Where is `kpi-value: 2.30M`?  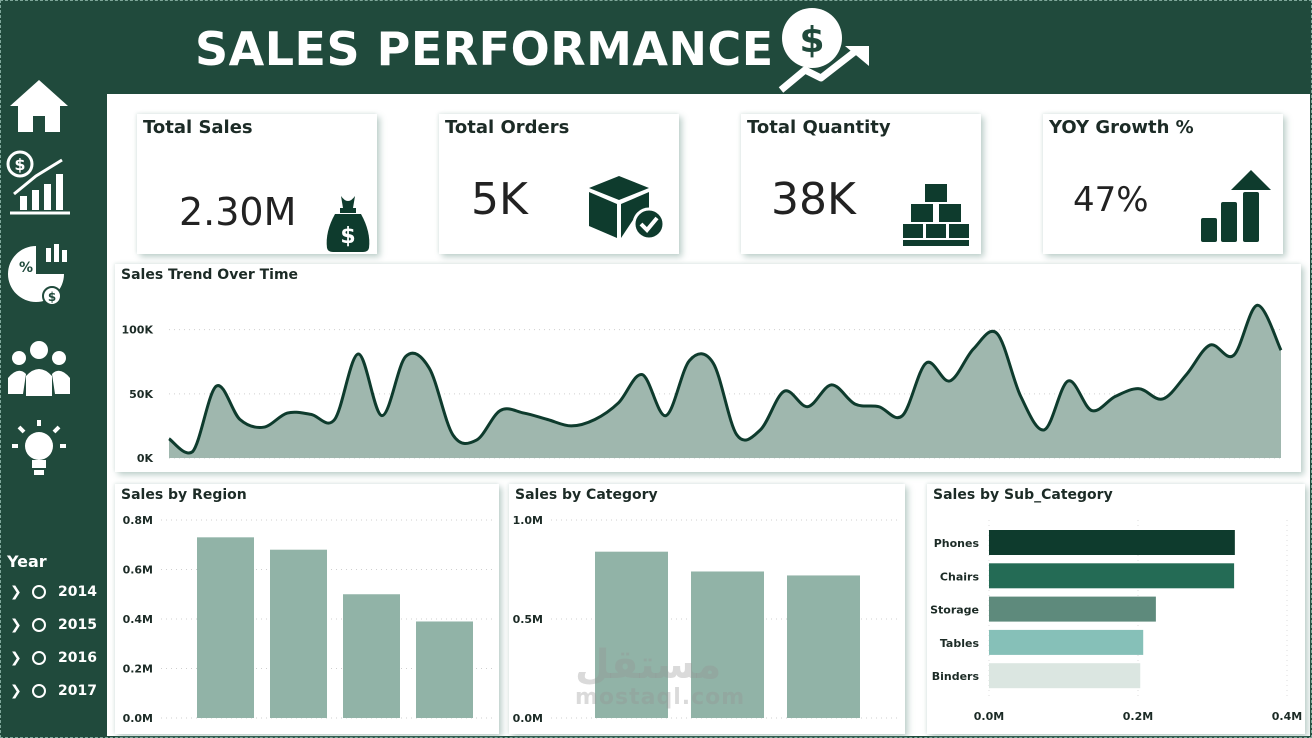 kpi-value: 2.30M is located at coordinates (238, 212).